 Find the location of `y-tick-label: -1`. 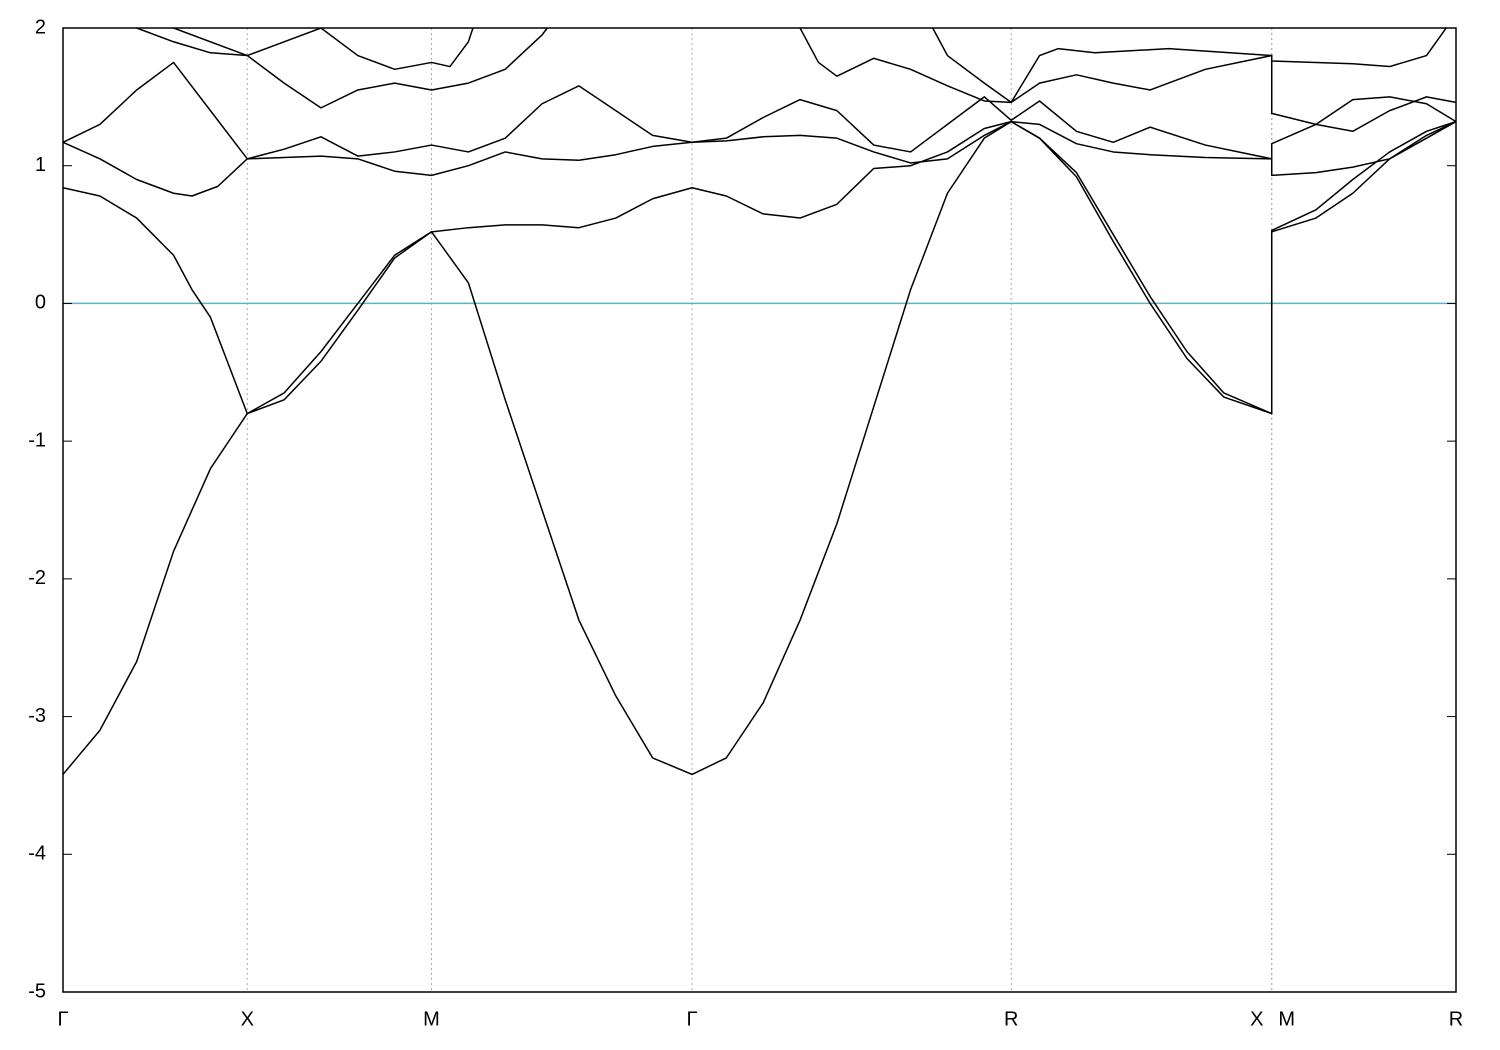

y-tick-label: -1 is located at coordinates (37, 440).